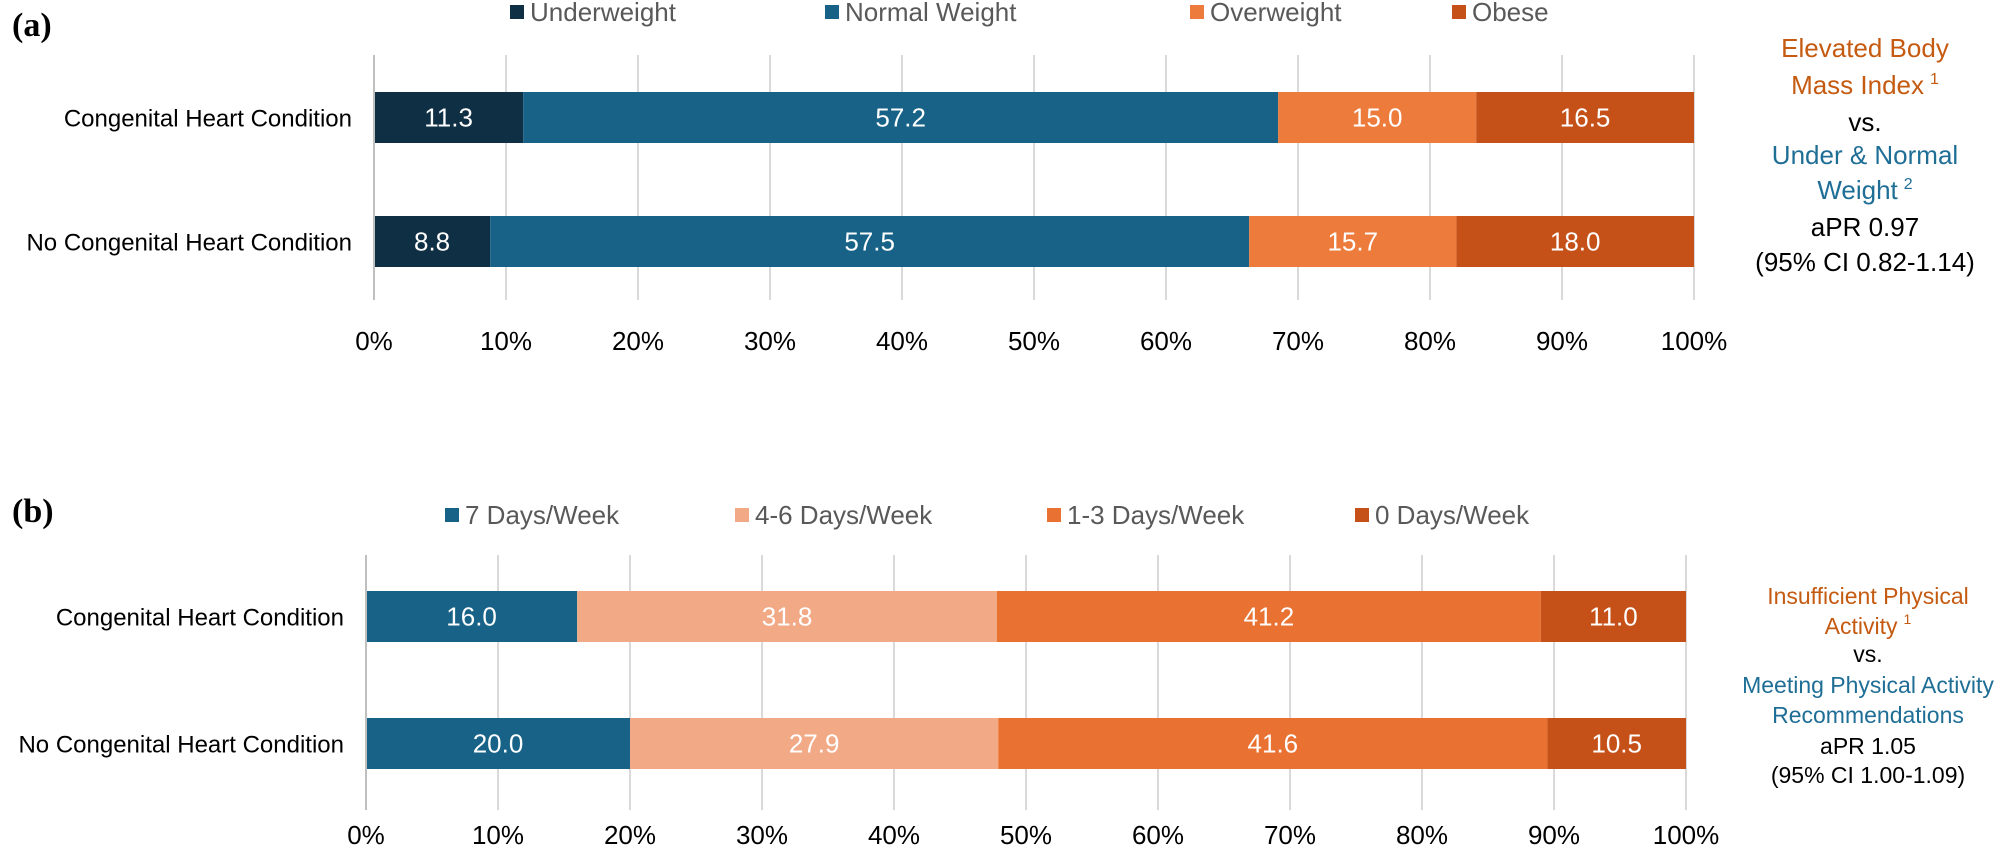  I want to click on data-label: 16.5, so click(1585, 118).